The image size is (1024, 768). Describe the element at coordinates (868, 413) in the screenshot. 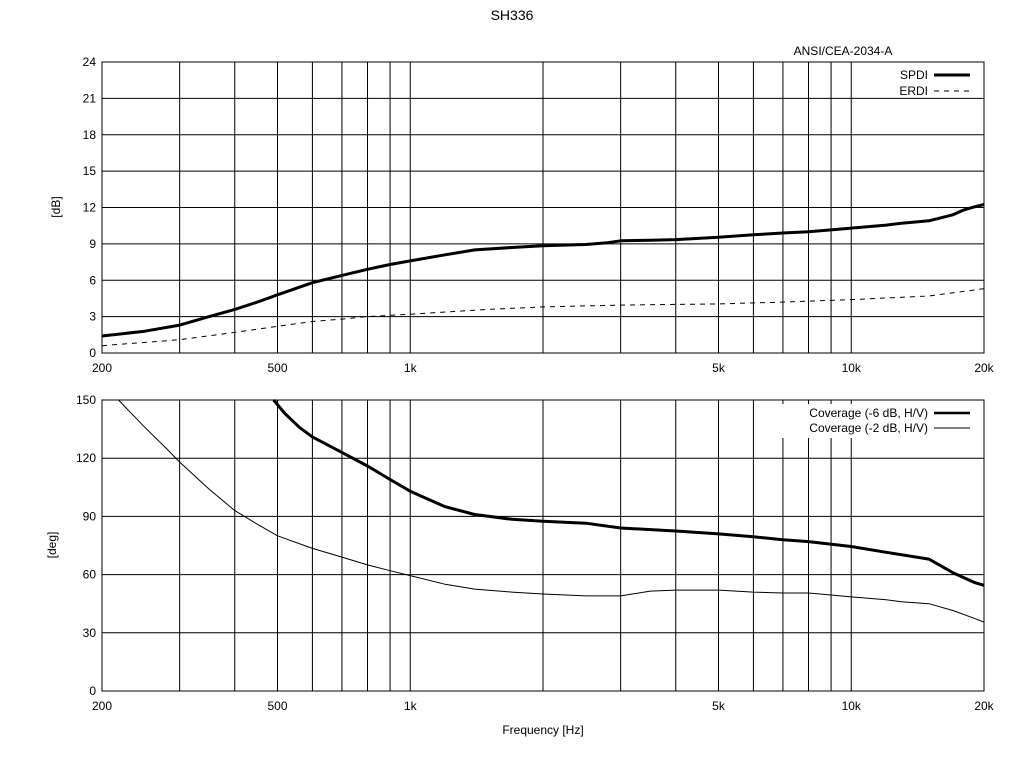

I see `legend-label-coverage-6db: Coverage (-6 dB, H/V)` at that location.